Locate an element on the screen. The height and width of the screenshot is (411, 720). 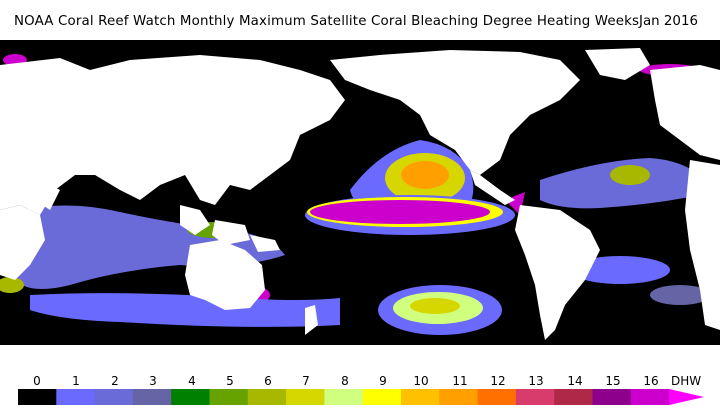
legend-tick-5: 5 is located at coordinates (230, 381).